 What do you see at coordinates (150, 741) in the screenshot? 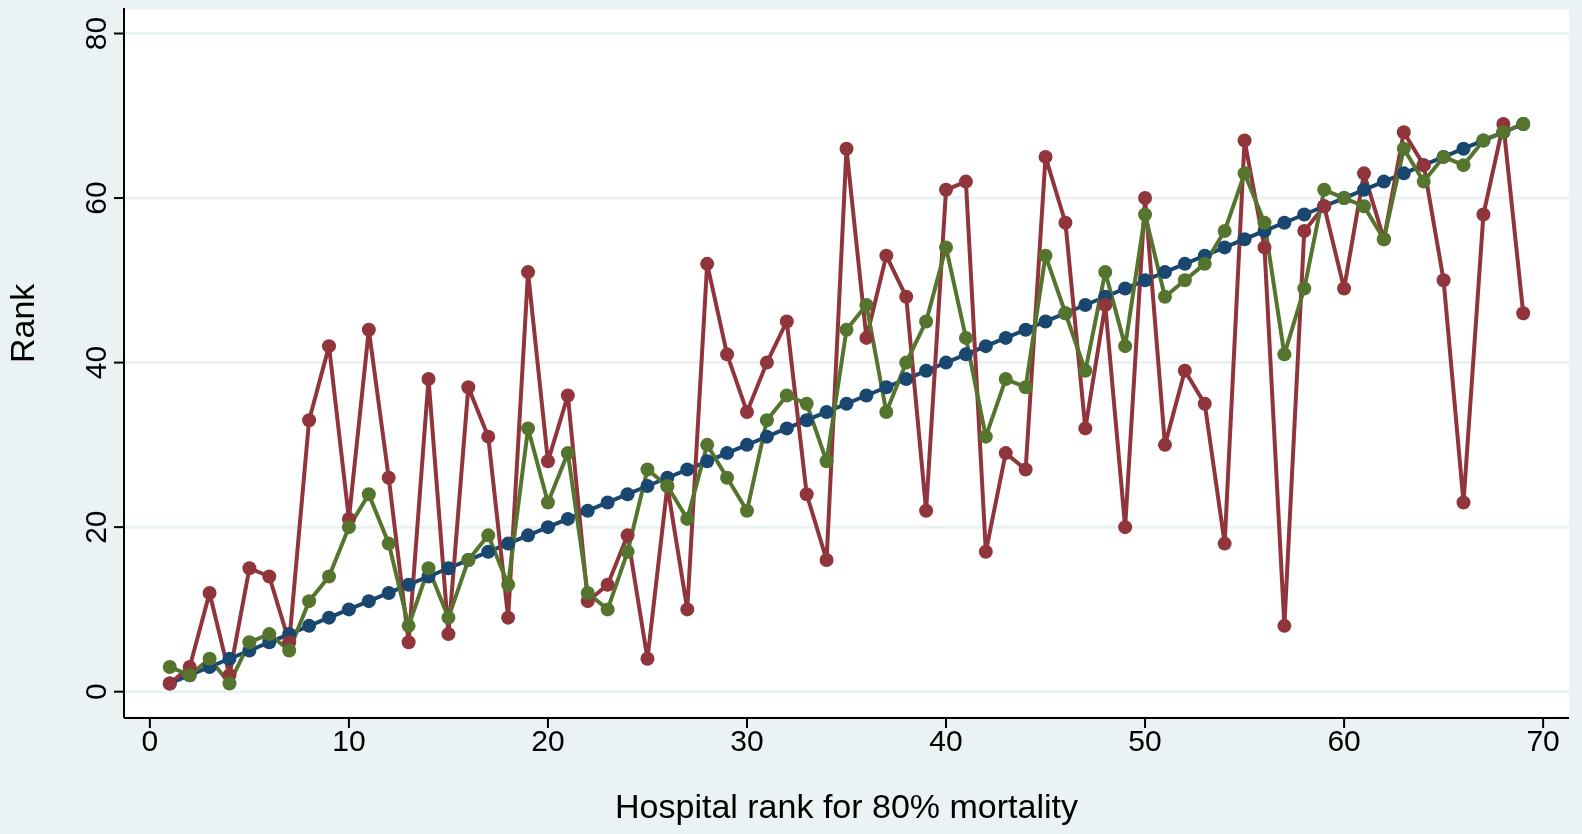
I see `x-tick-label: 0` at bounding box center [150, 741].